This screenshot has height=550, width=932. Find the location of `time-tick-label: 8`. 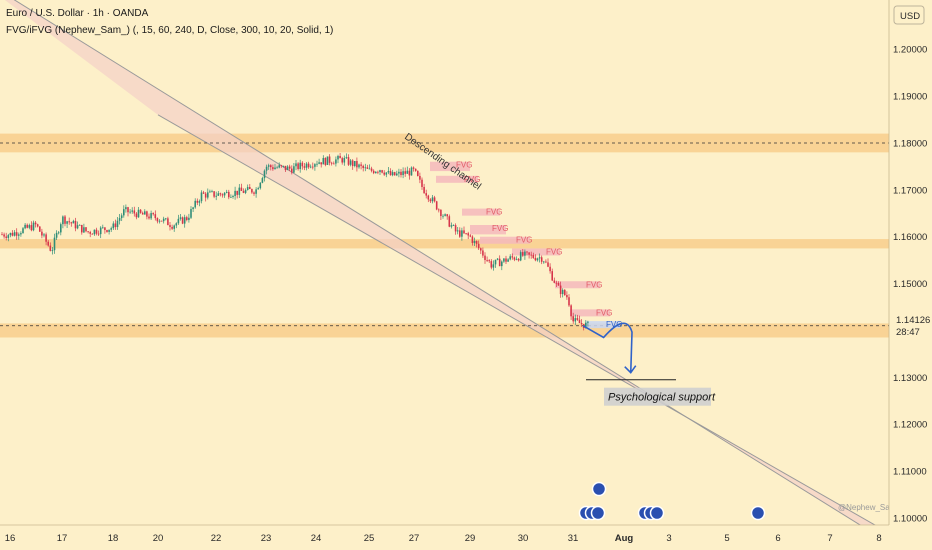

time-tick-label: 8 is located at coordinates (878, 538).